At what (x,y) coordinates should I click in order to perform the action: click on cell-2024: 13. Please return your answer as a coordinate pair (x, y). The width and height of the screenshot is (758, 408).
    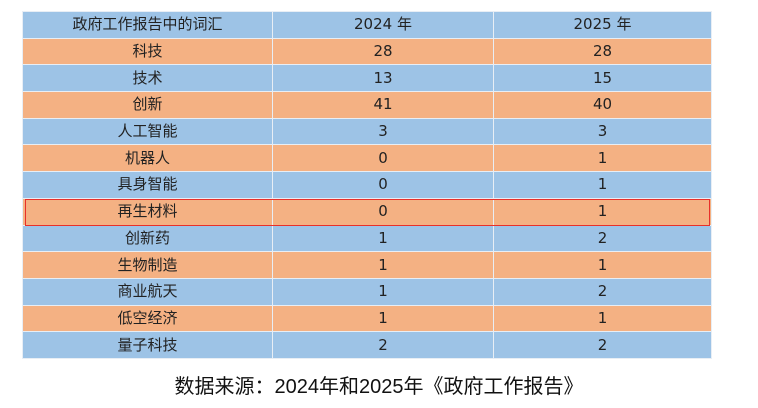
    Looking at the image, I should click on (383, 78).